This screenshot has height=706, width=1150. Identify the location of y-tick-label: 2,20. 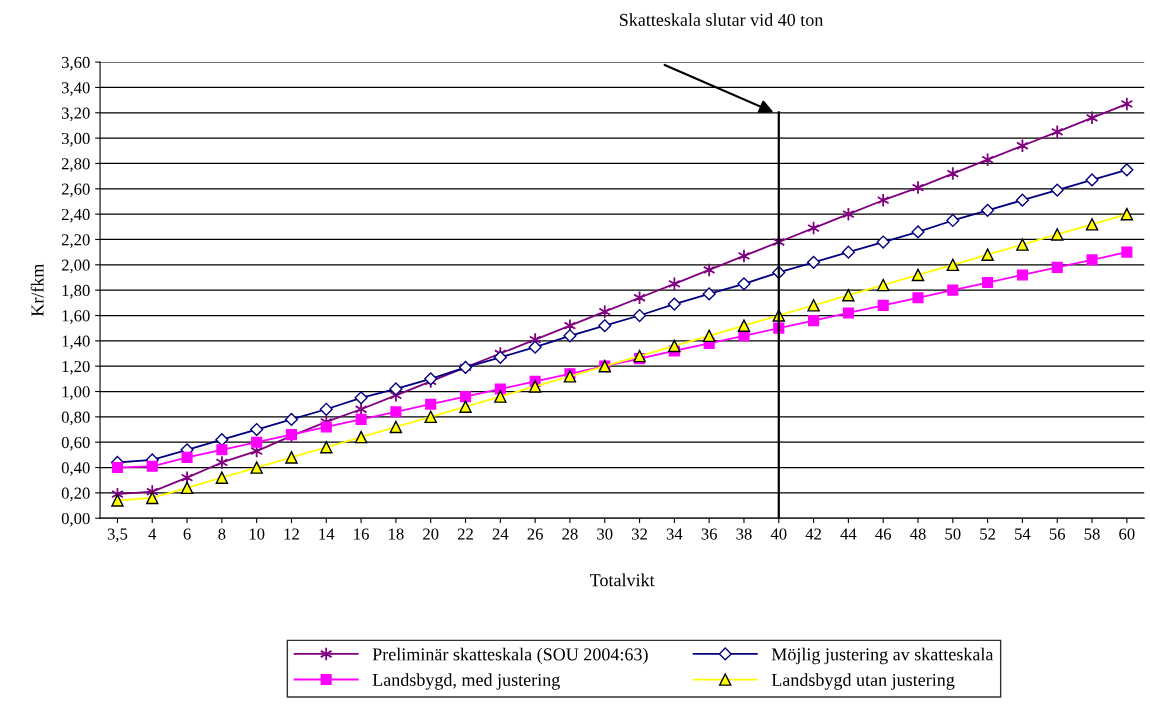
(75, 241).